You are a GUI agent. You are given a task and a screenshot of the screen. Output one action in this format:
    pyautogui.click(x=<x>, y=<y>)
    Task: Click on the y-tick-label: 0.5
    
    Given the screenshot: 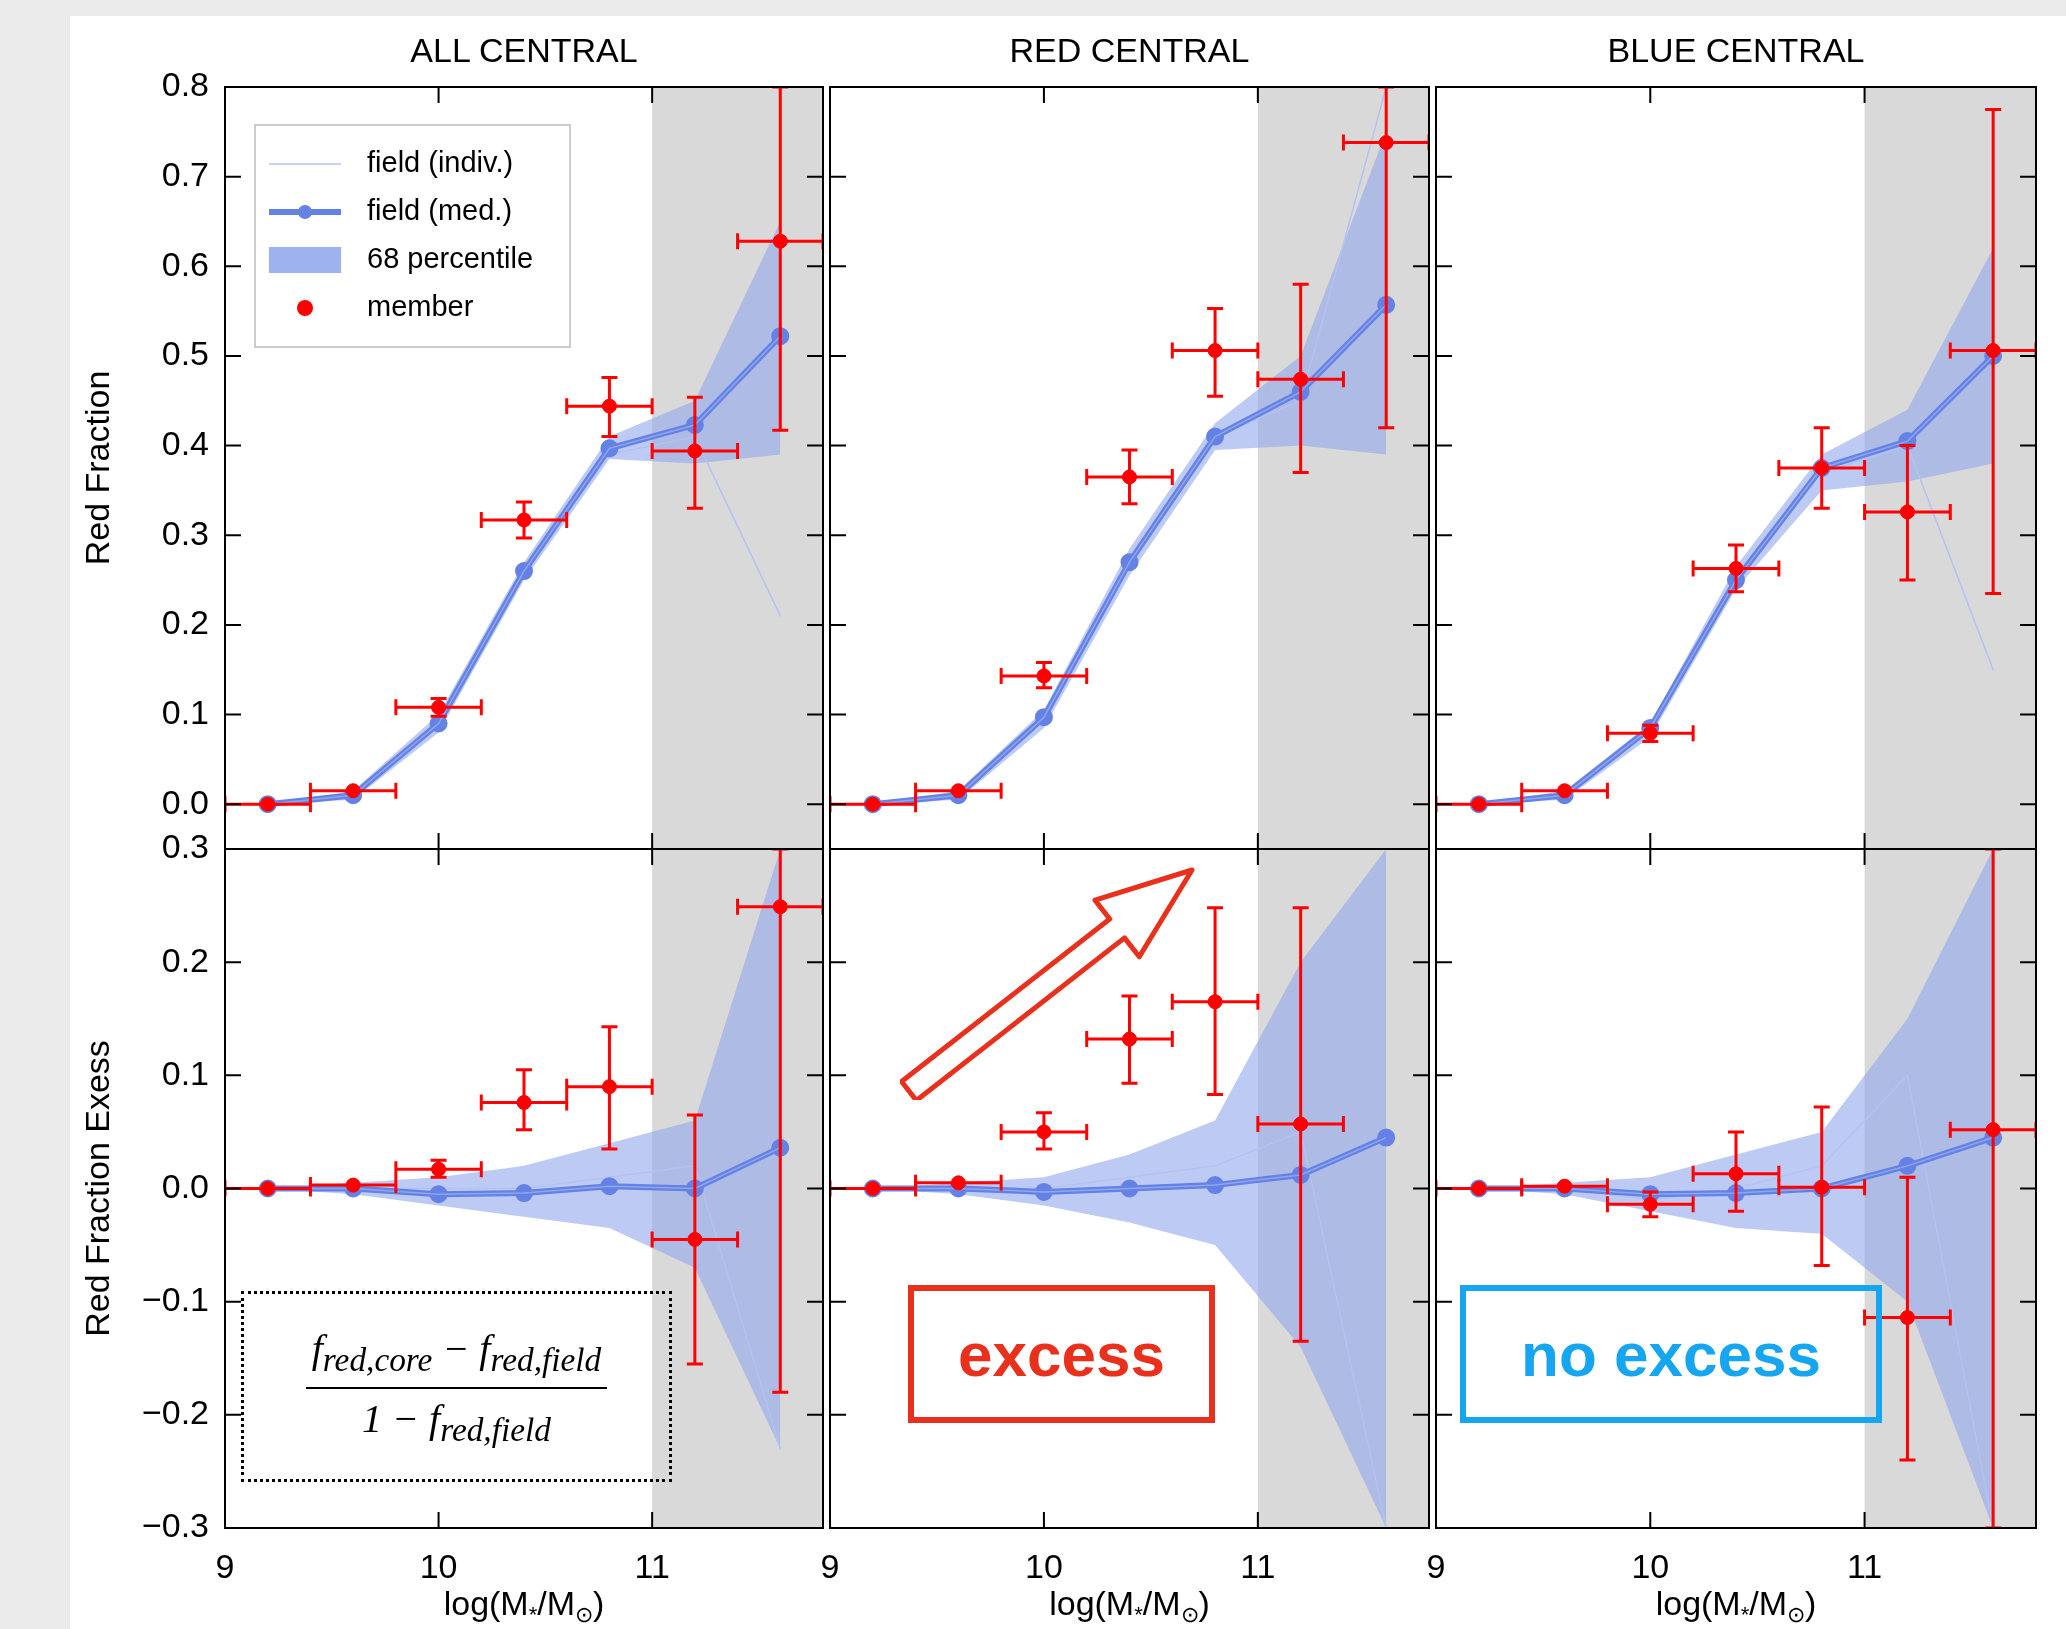 What is the action you would take?
    pyautogui.click(x=185, y=353)
    